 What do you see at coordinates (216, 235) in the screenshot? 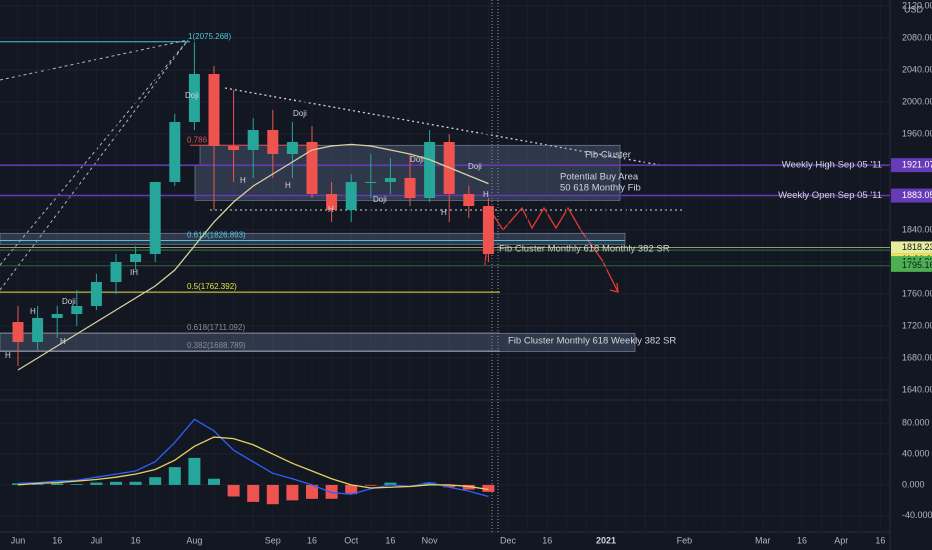
I see `fib-label: 0.618(1826.893)` at bounding box center [216, 235].